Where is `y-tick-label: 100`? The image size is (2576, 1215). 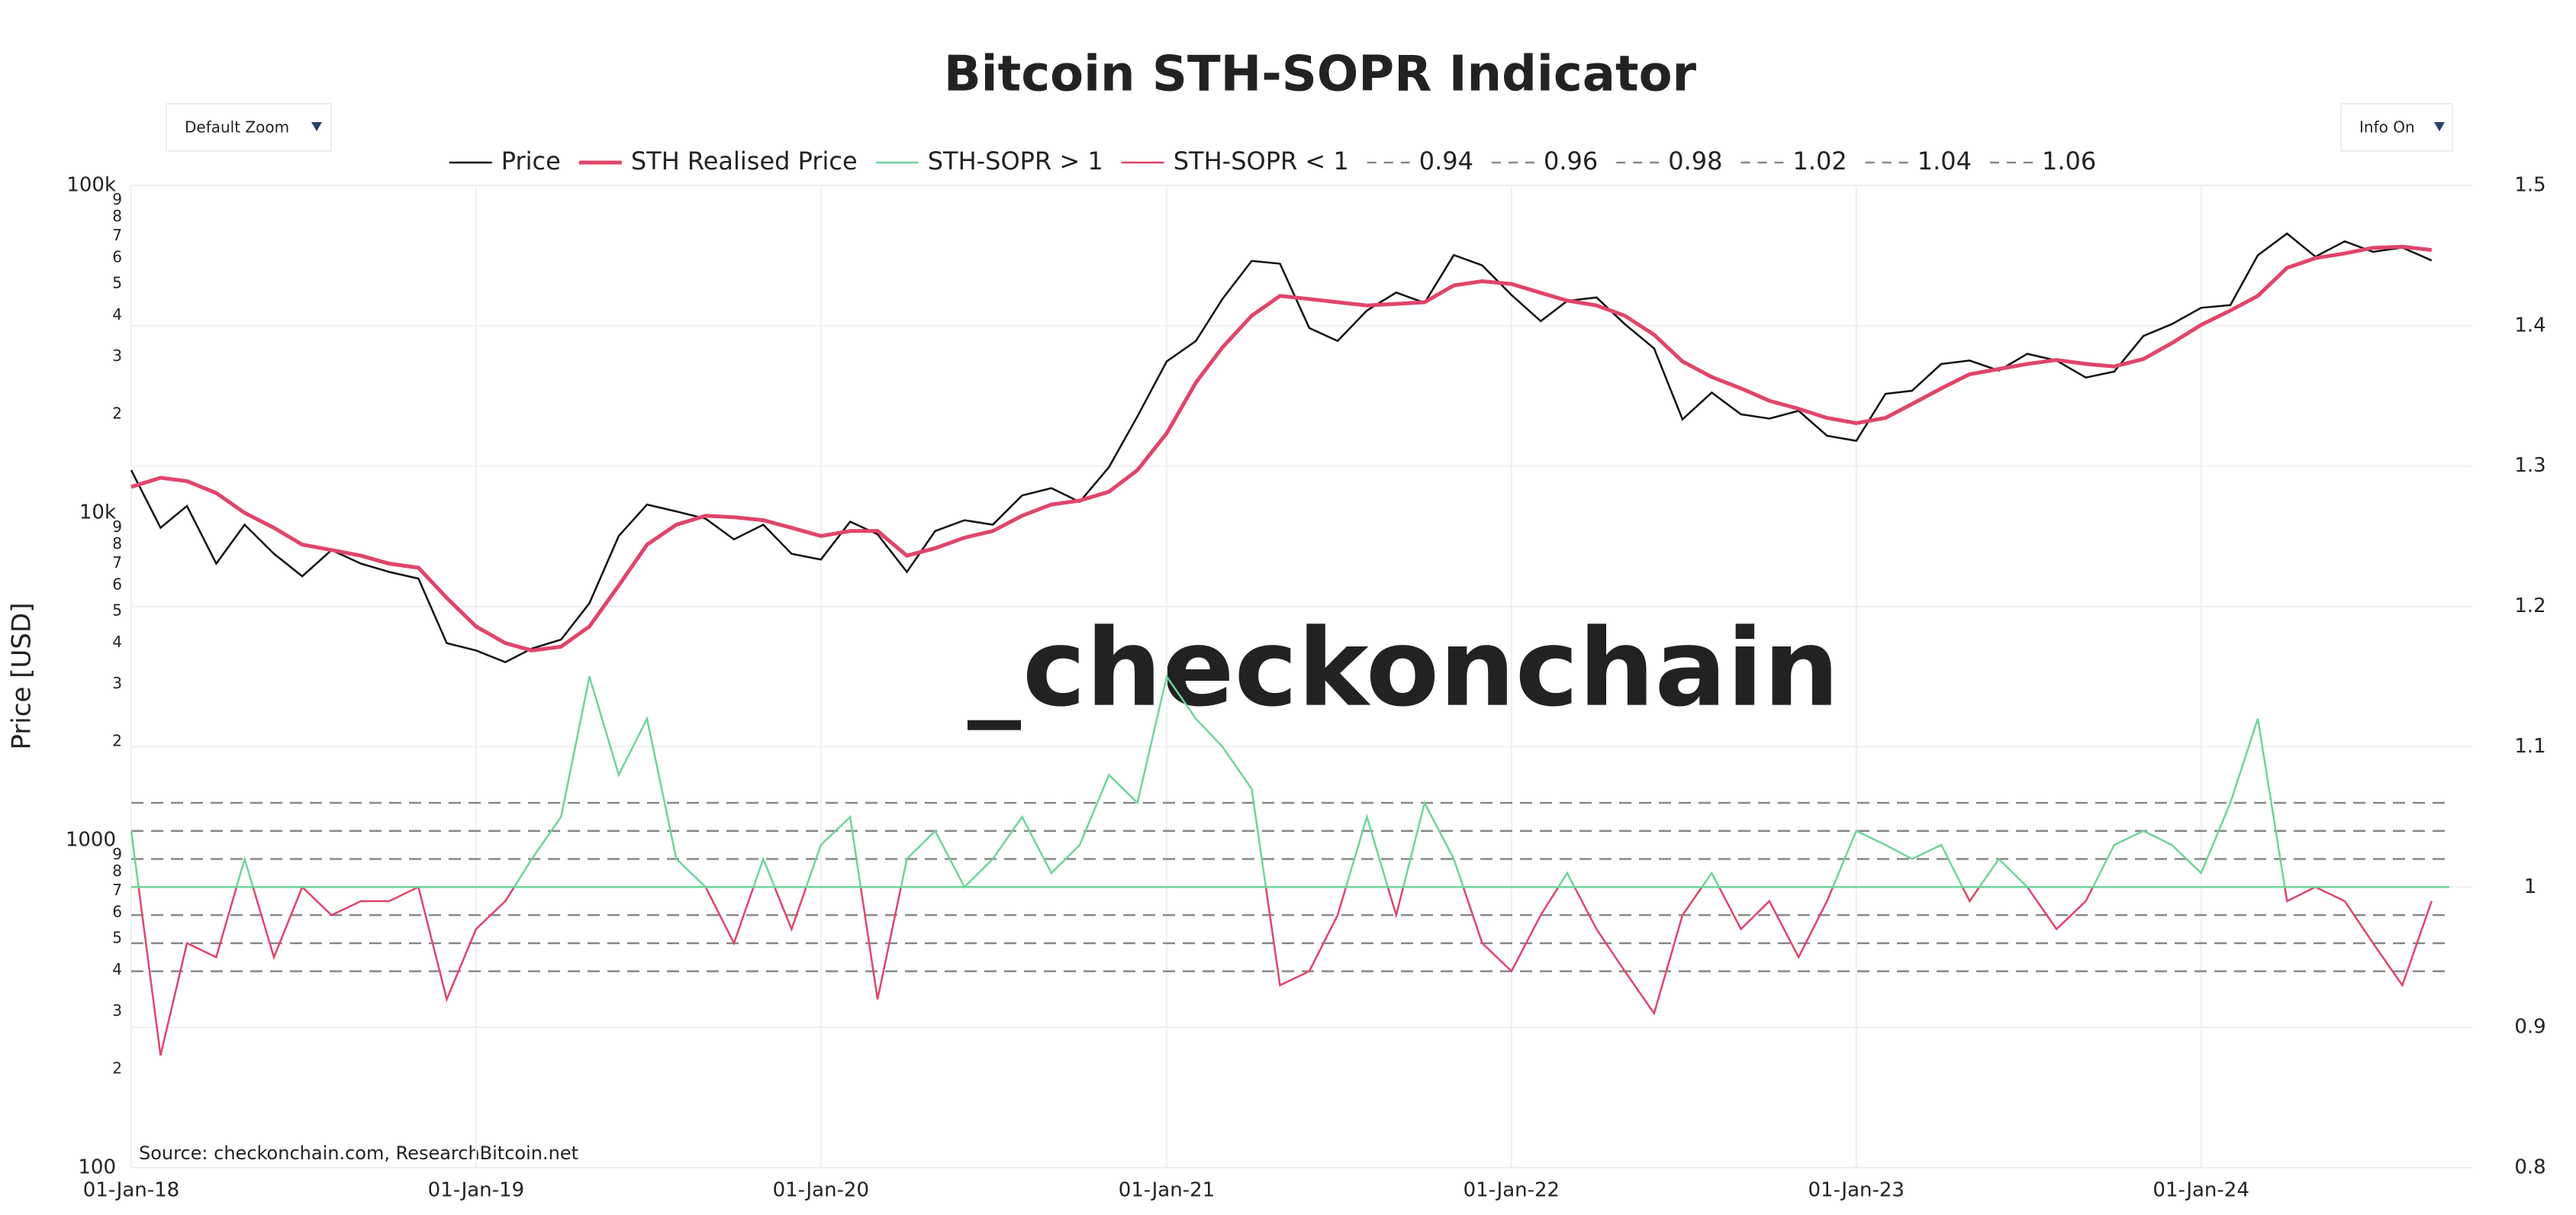 y-tick-label: 100 is located at coordinates (97, 1167).